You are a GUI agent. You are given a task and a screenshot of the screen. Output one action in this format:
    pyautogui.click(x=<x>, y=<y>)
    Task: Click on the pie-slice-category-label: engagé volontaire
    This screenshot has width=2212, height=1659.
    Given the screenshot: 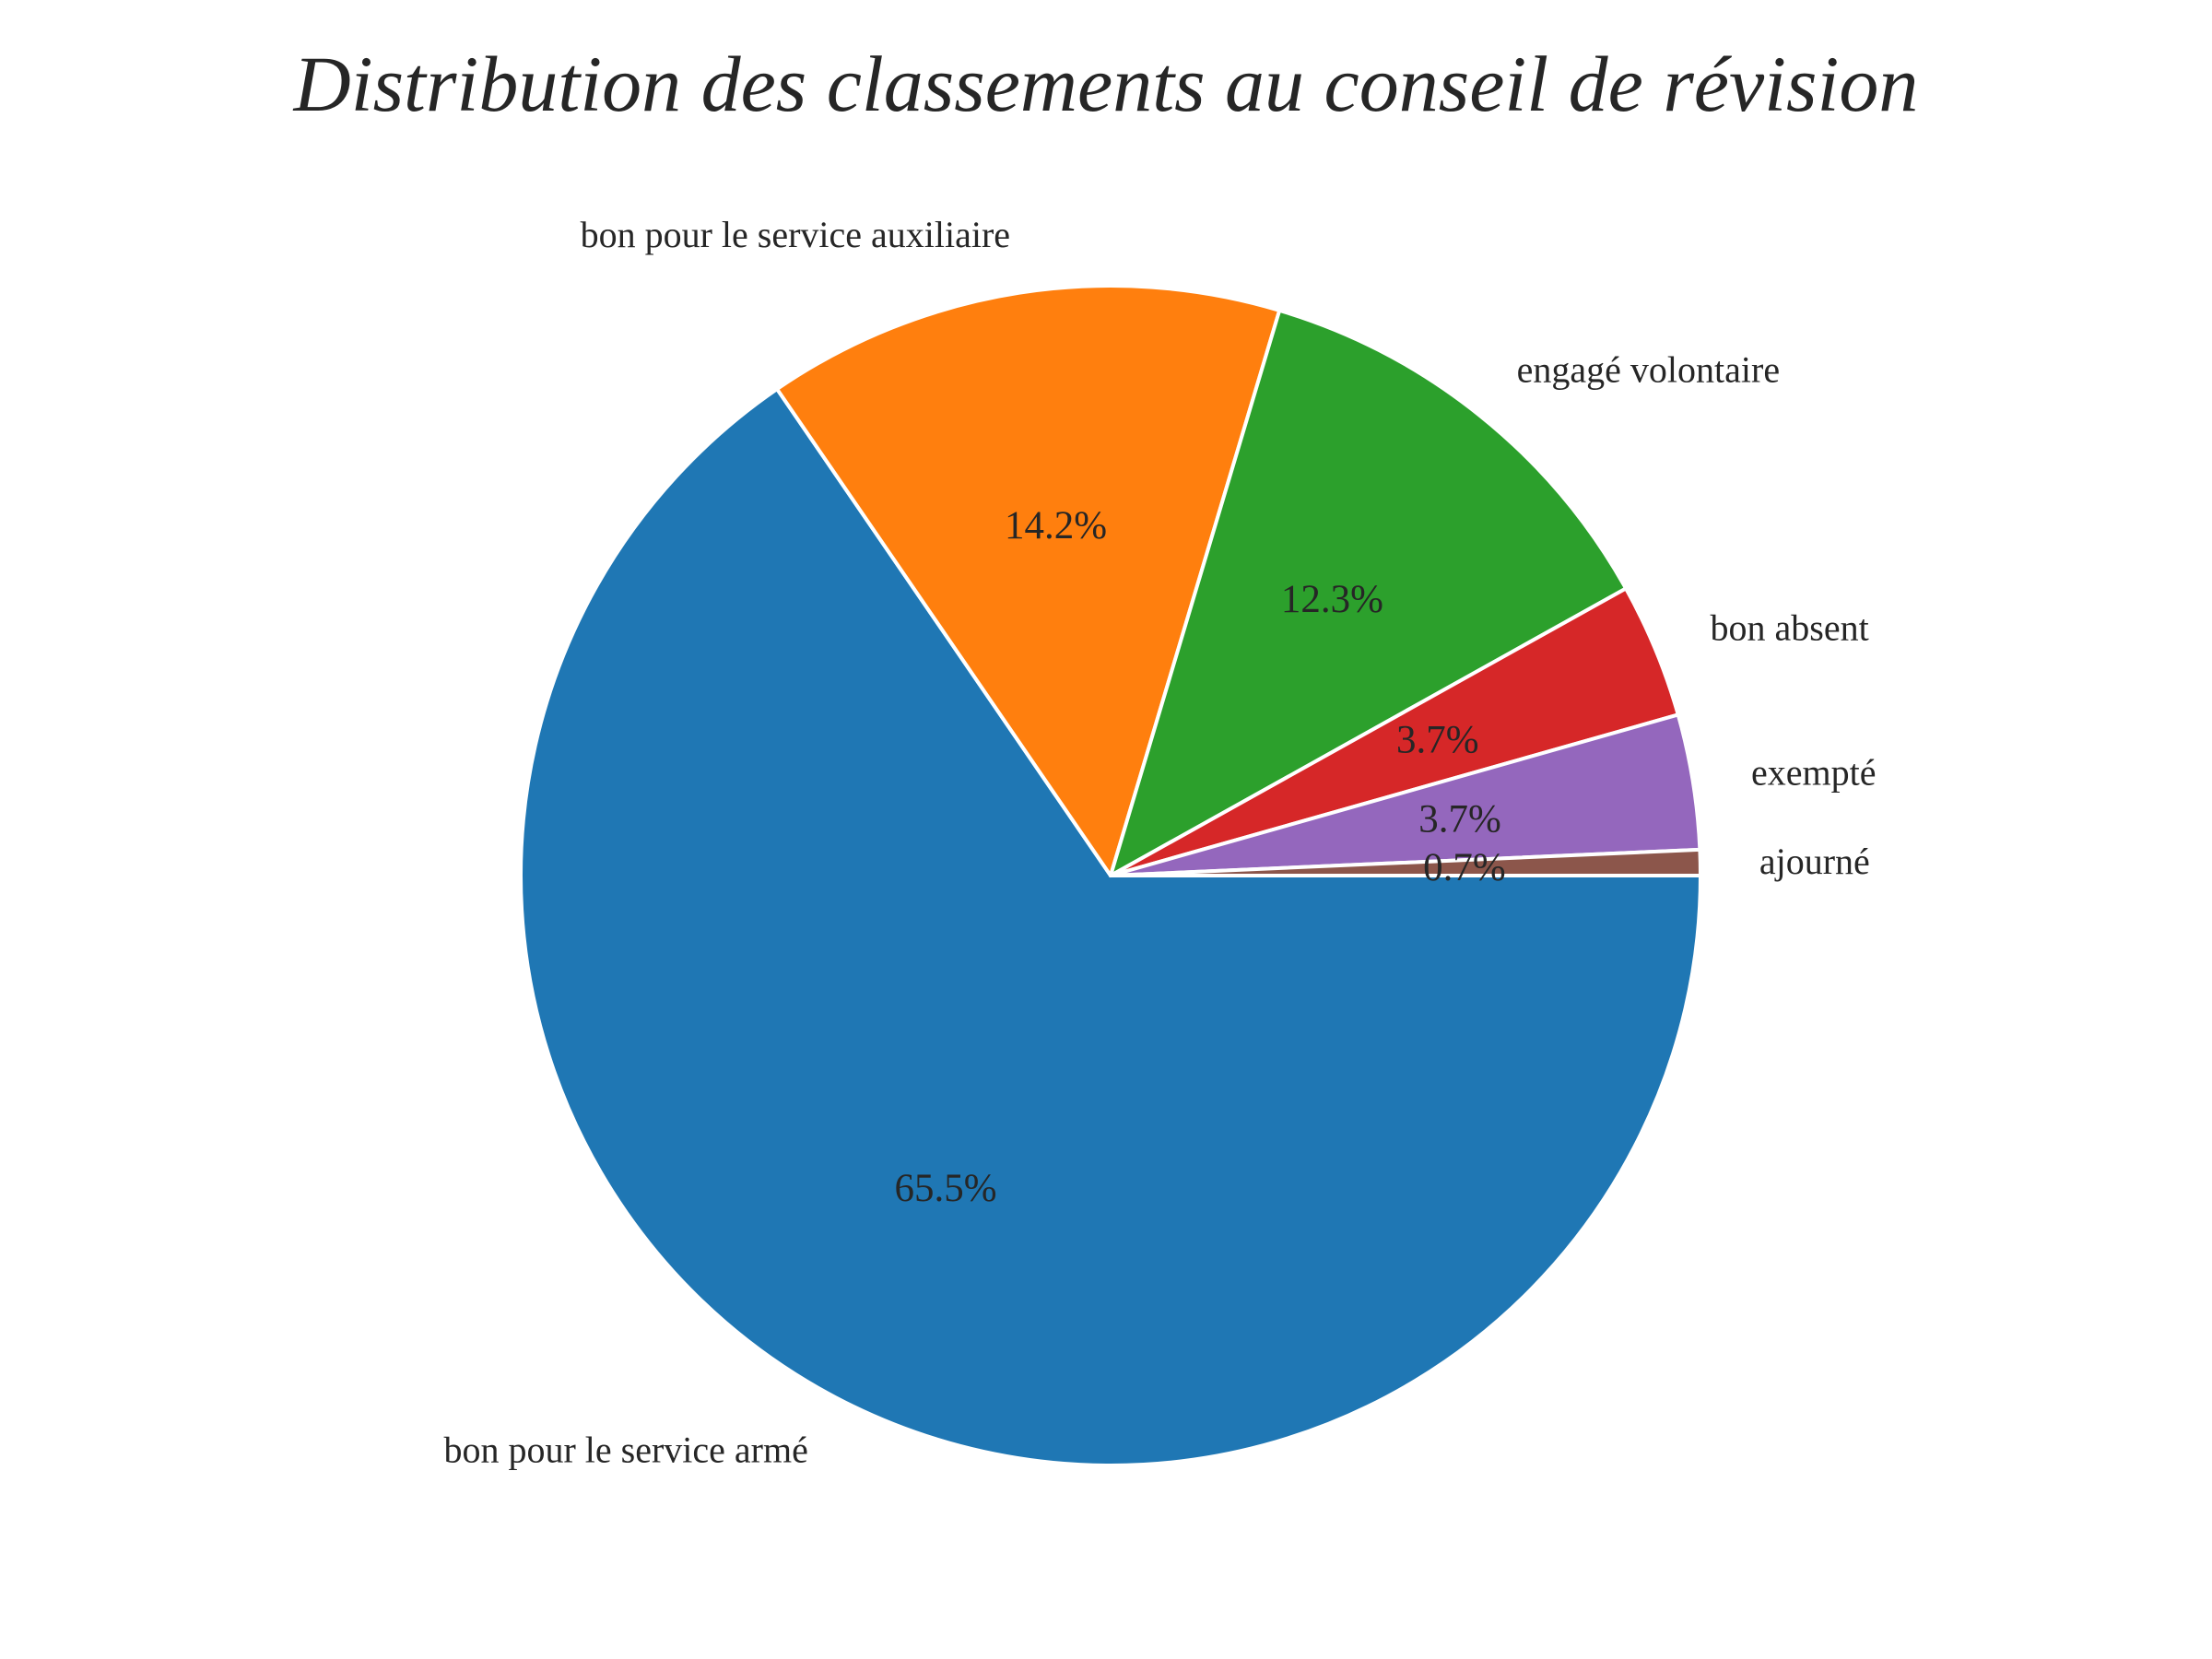 What is the action you would take?
    pyautogui.click(x=1648, y=369)
    